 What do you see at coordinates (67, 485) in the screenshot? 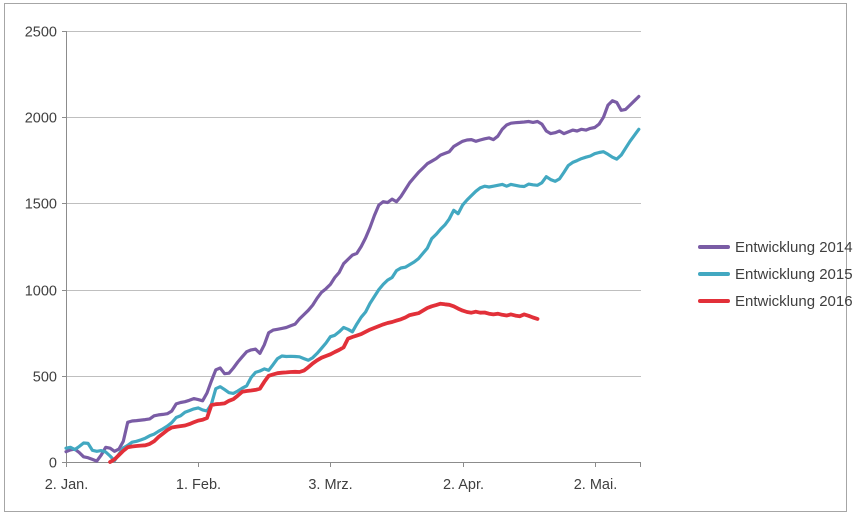
I see `x-axis-label: 2. Jan.` at bounding box center [67, 485].